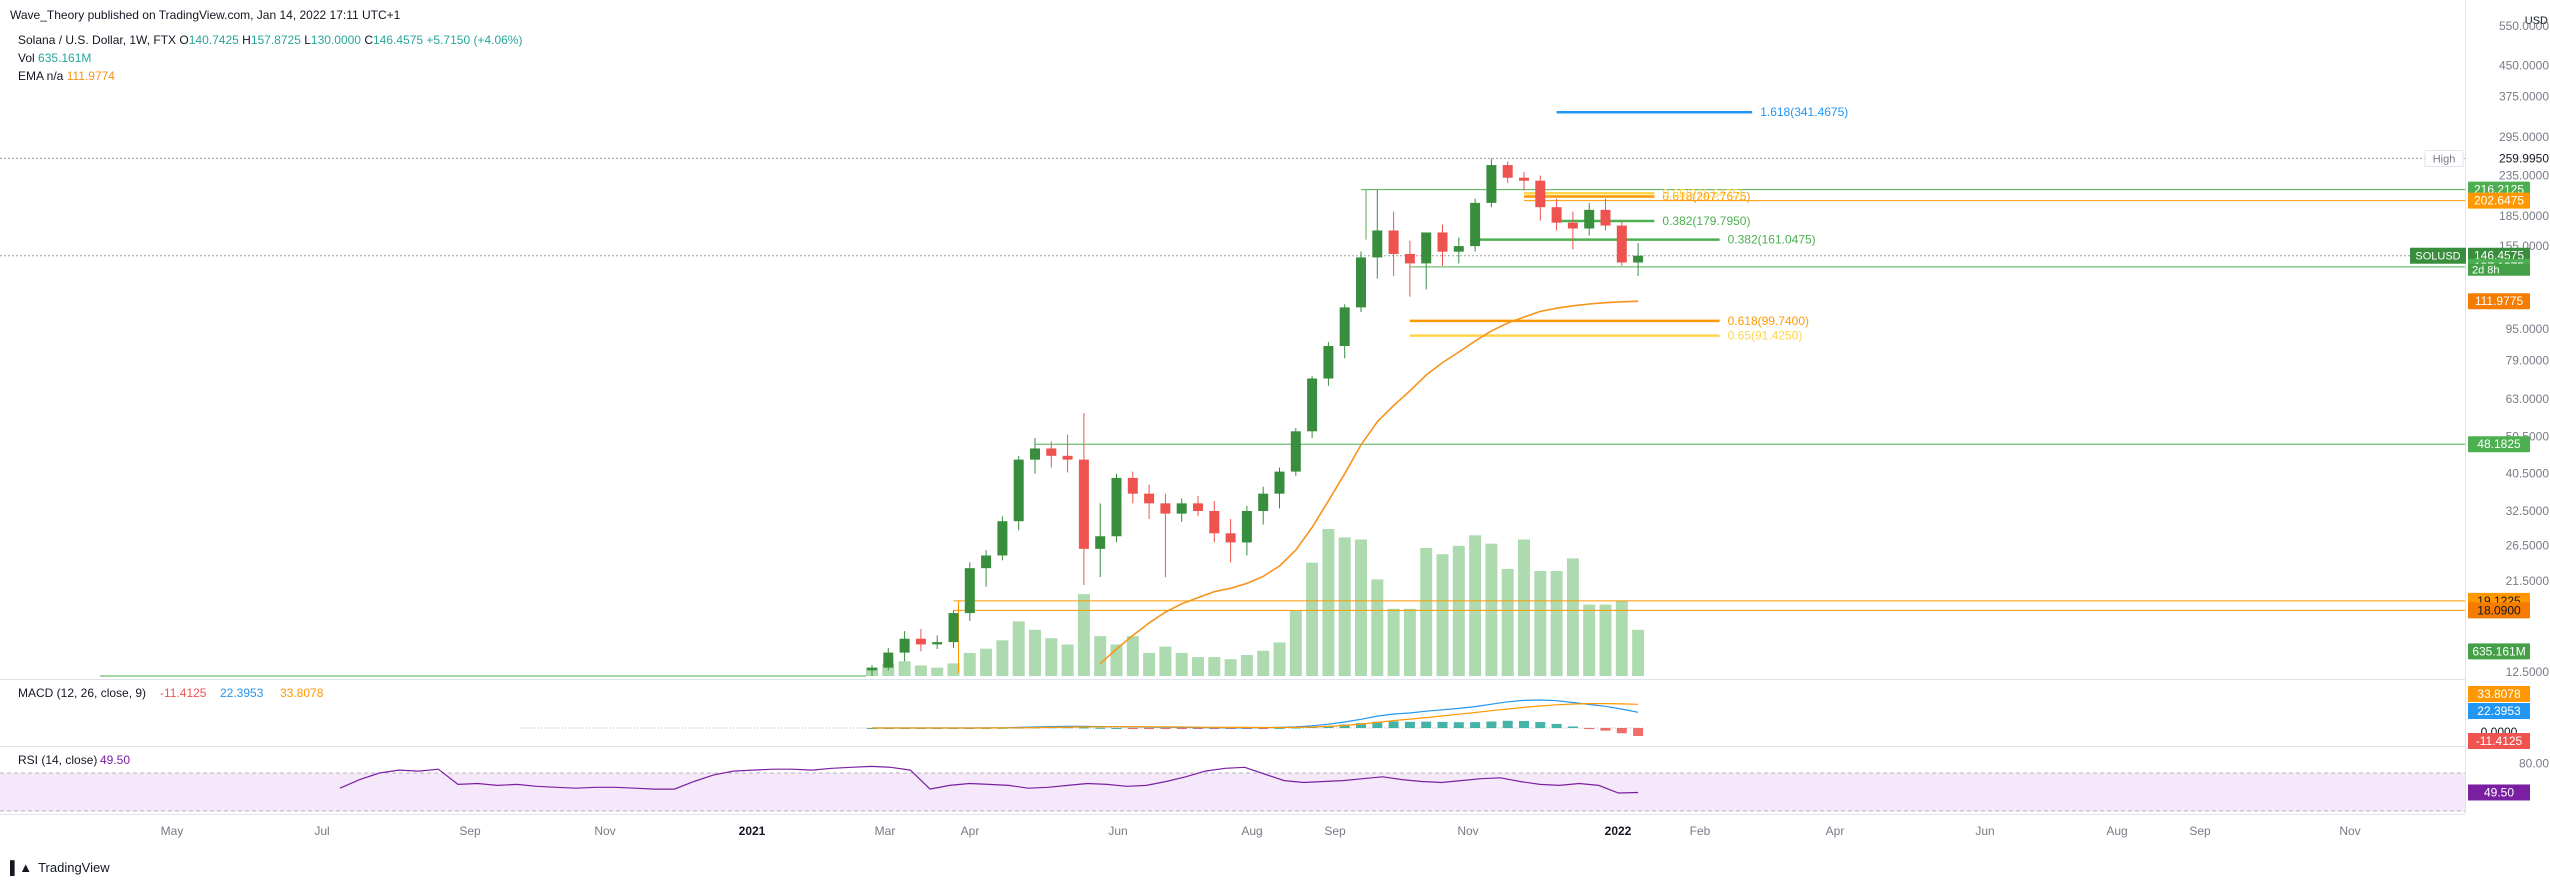 This screenshot has height=884, width=2550. Describe the element at coordinates (2528, 329) in the screenshot. I see `price-axis-tick: 95.0000` at that location.